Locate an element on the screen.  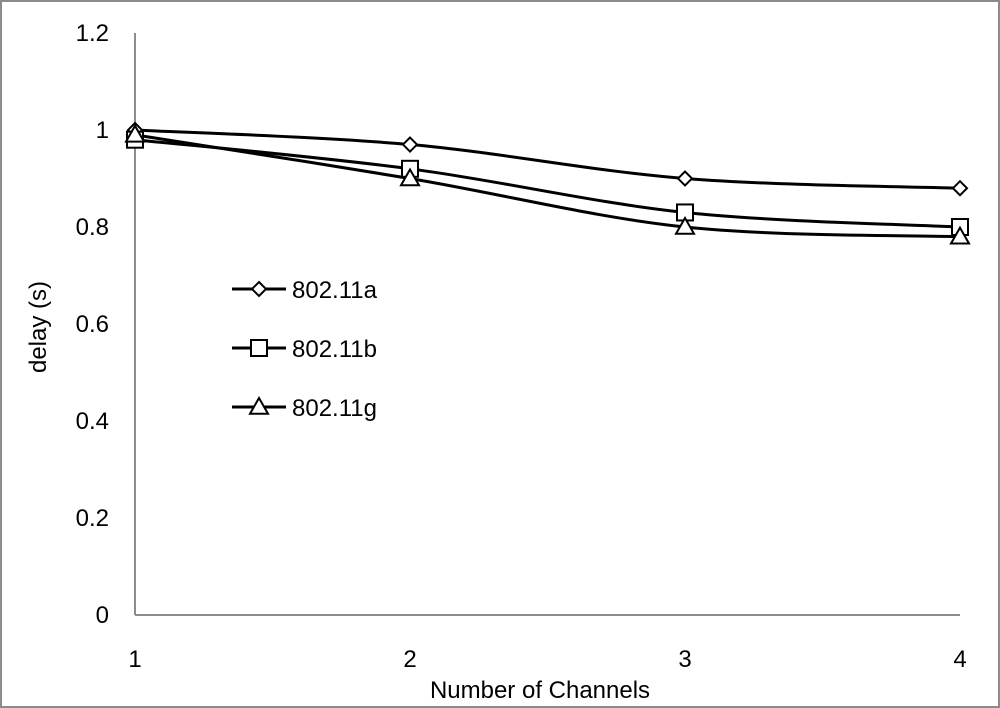
y-tick-label: 0.2 is located at coordinates (92, 518).